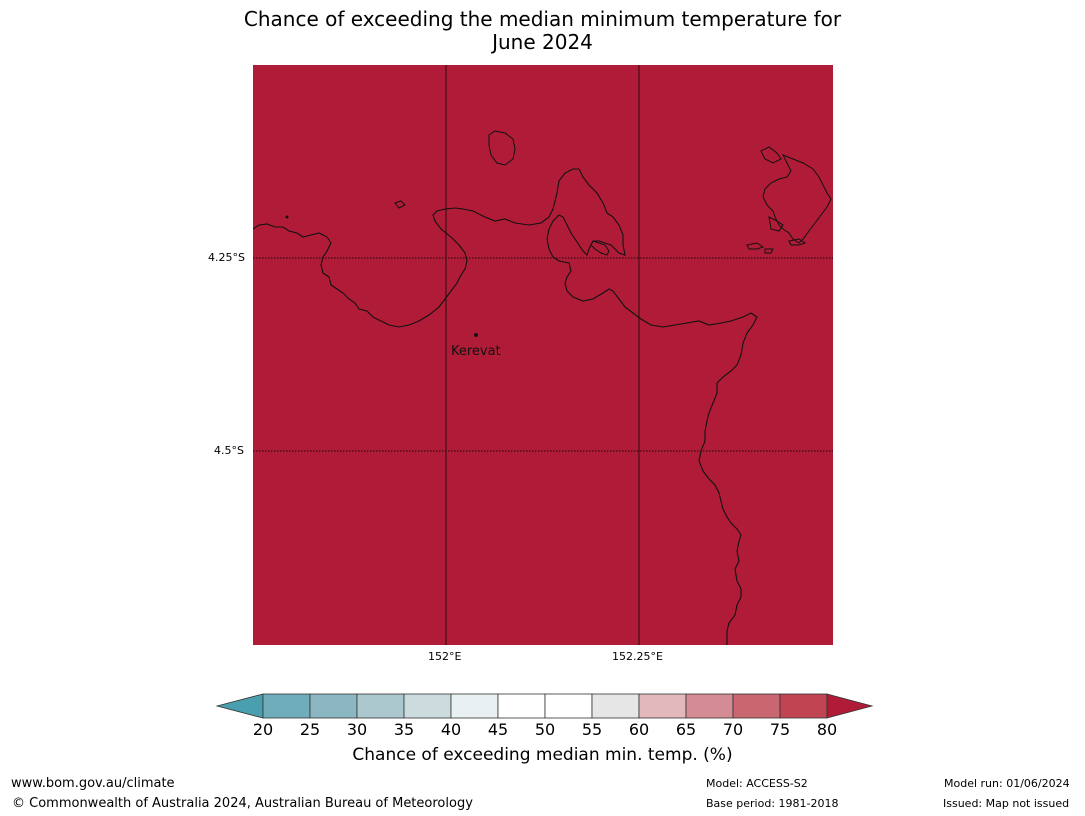 Image resolution: width=1085 pixels, height=816 pixels. Describe the element at coordinates (239, 706) in the screenshot. I see `colorbar-extend-low` at that location.